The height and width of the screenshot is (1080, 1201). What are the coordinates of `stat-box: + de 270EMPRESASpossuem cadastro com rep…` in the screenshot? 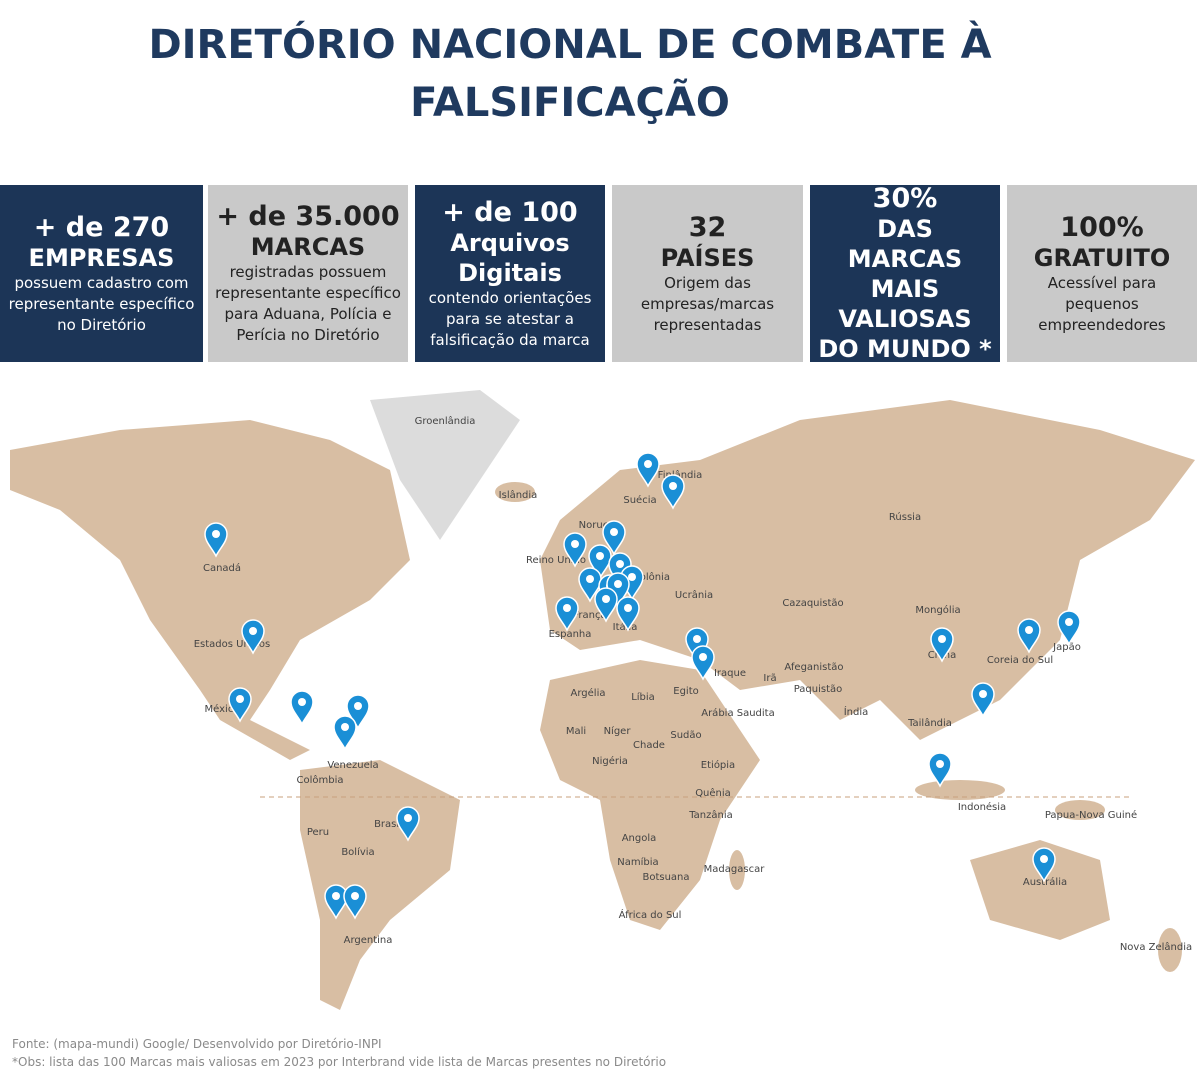 It's located at (101, 273).